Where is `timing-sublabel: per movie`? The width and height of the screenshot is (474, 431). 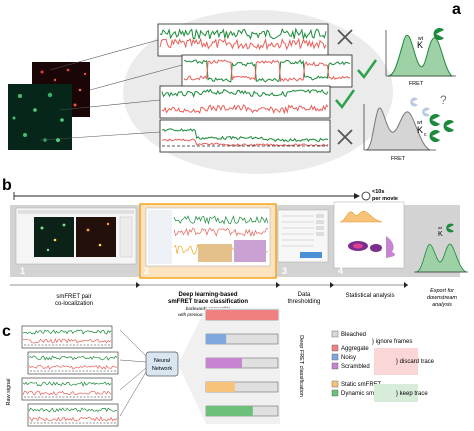
timing-sublabel: per movie is located at coordinates (385, 199).